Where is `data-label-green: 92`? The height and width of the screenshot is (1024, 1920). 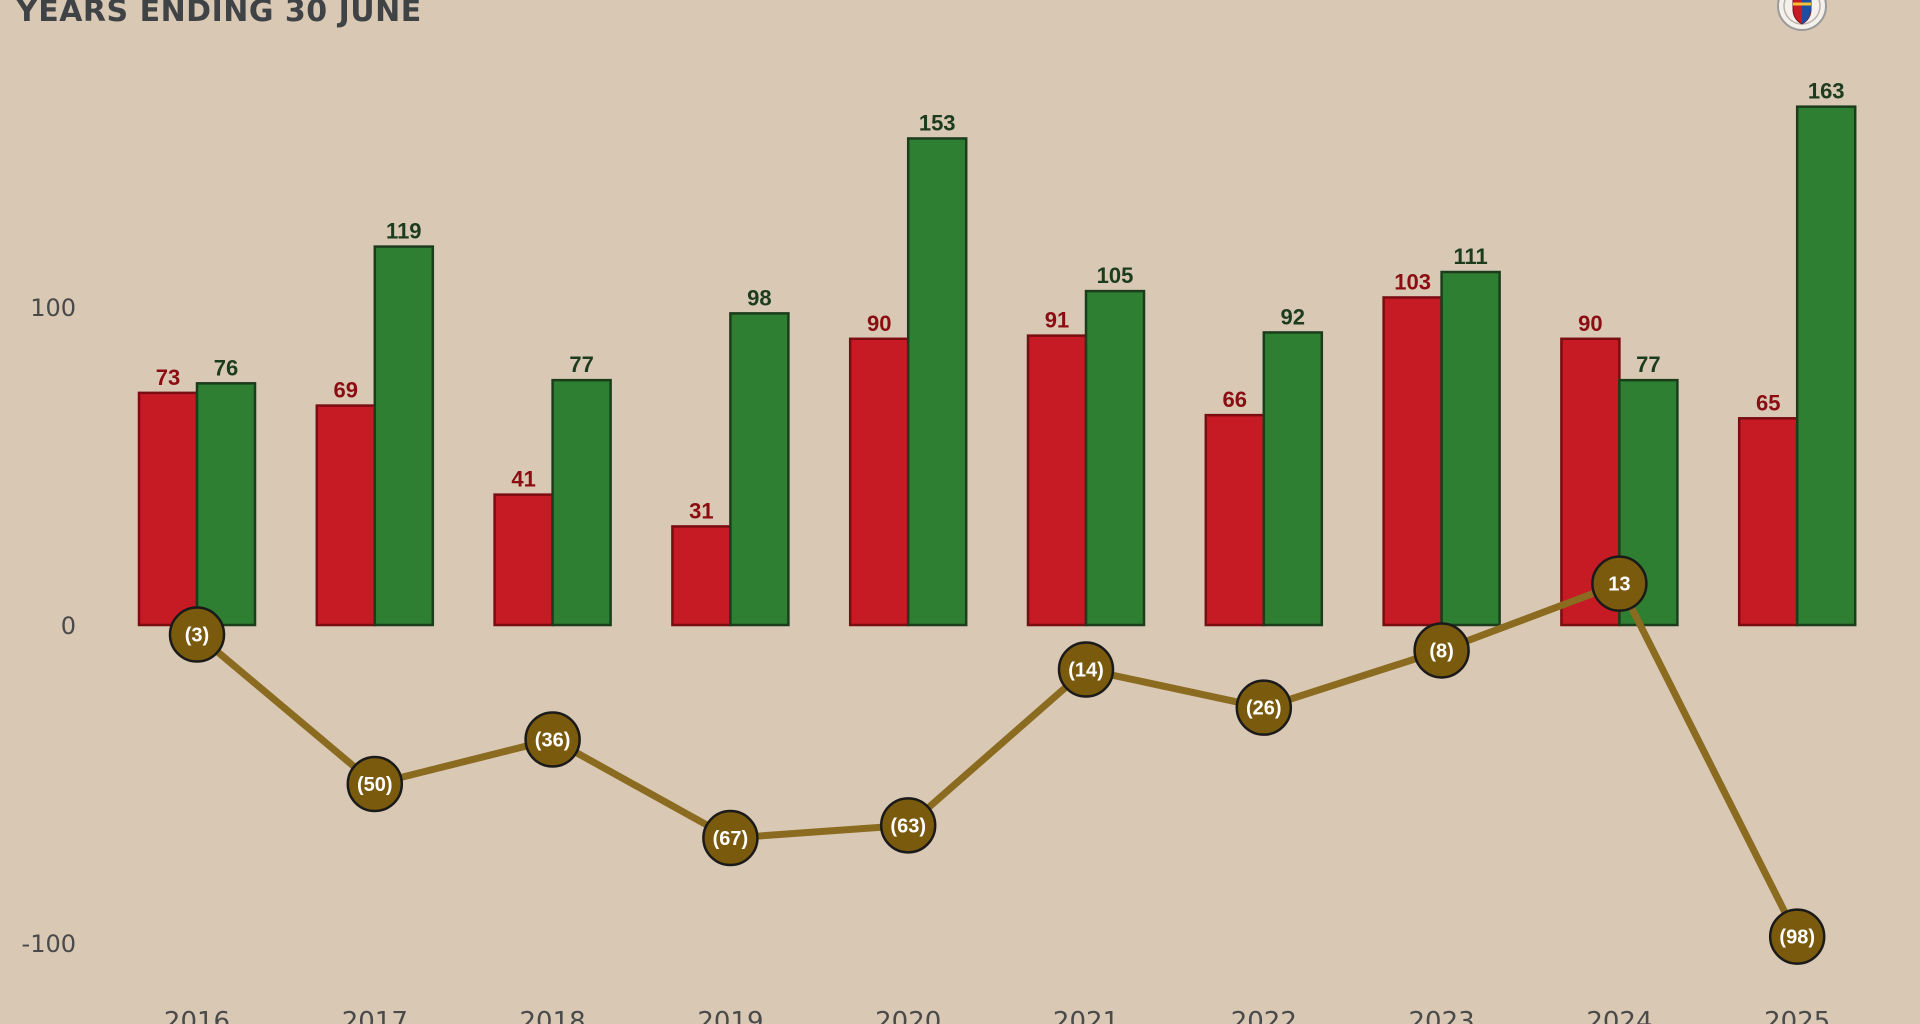
data-label-green: 92 is located at coordinates (1293, 316).